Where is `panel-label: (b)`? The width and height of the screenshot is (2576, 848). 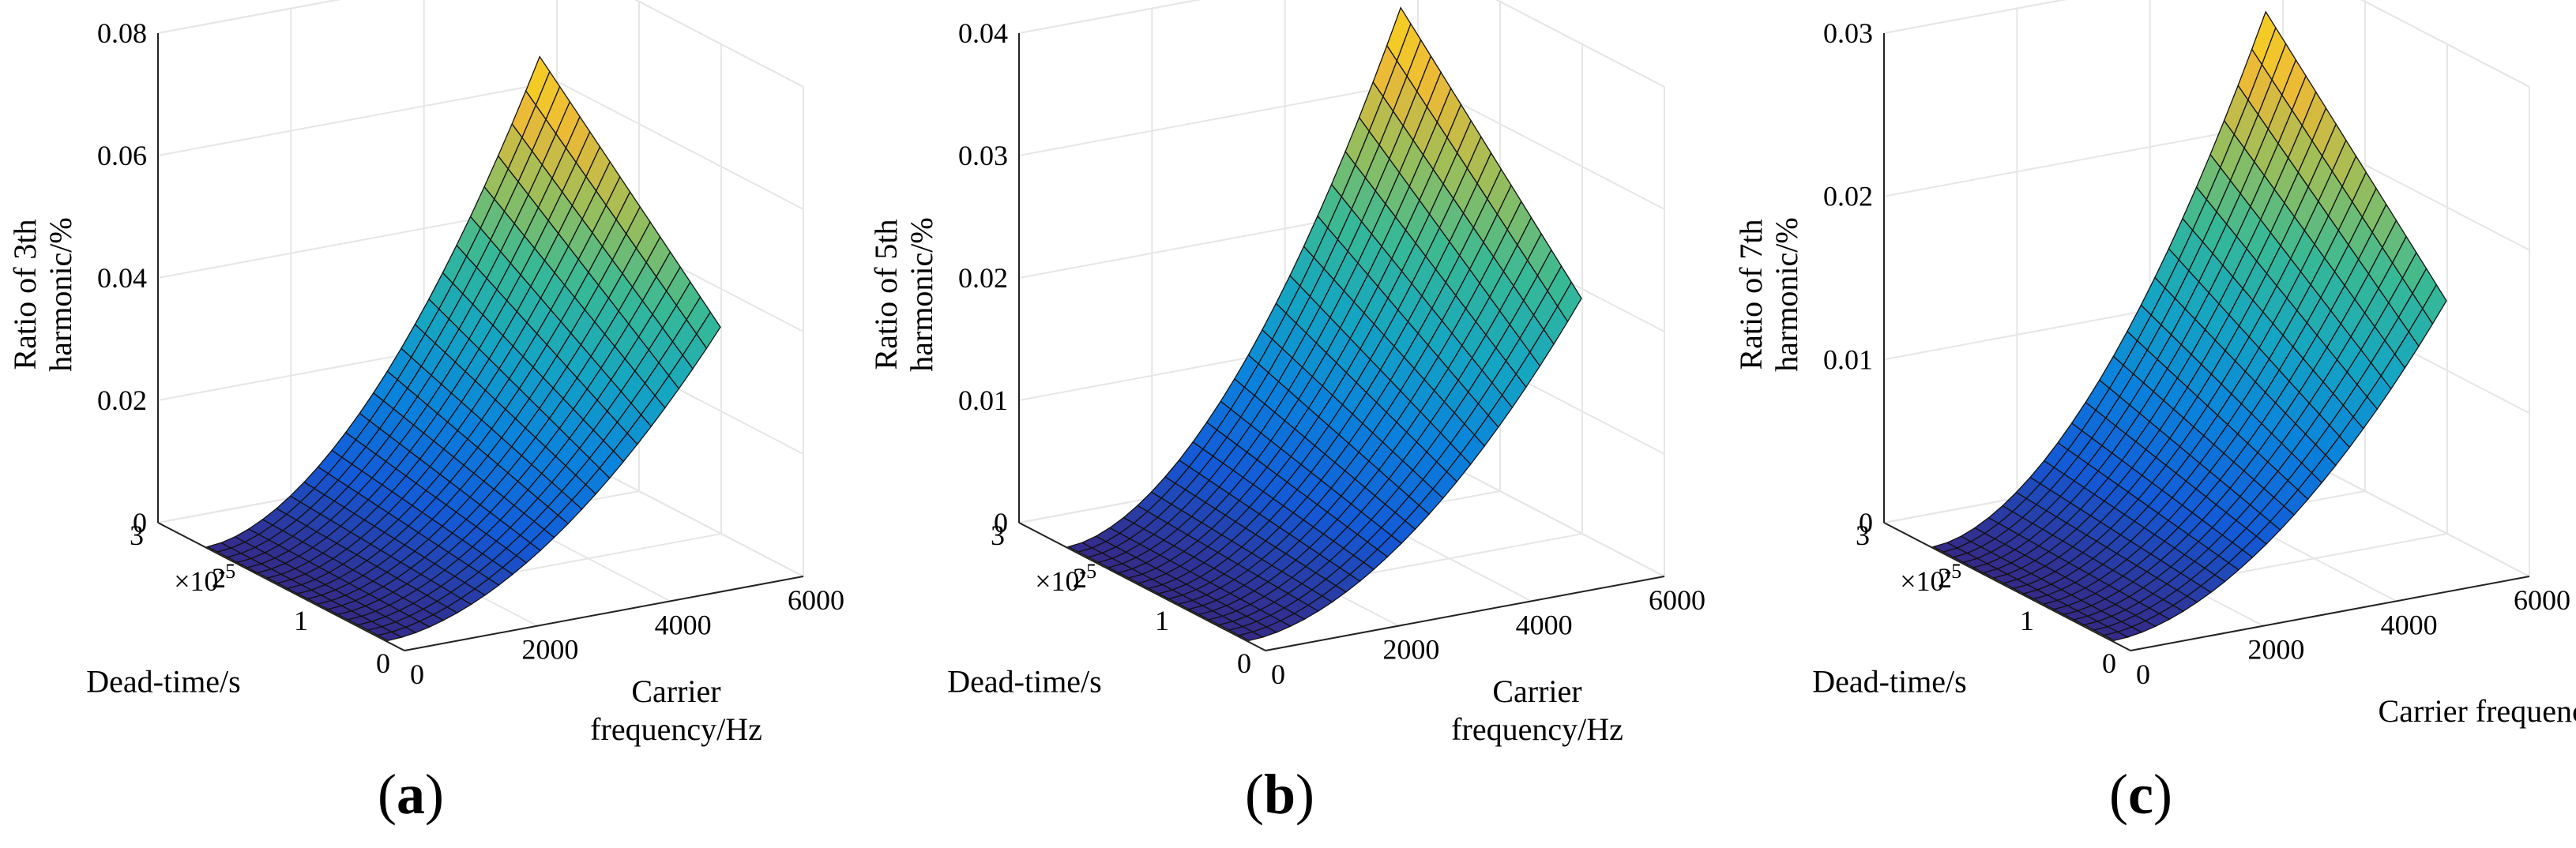
panel-label: (b) is located at coordinates (1279, 795).